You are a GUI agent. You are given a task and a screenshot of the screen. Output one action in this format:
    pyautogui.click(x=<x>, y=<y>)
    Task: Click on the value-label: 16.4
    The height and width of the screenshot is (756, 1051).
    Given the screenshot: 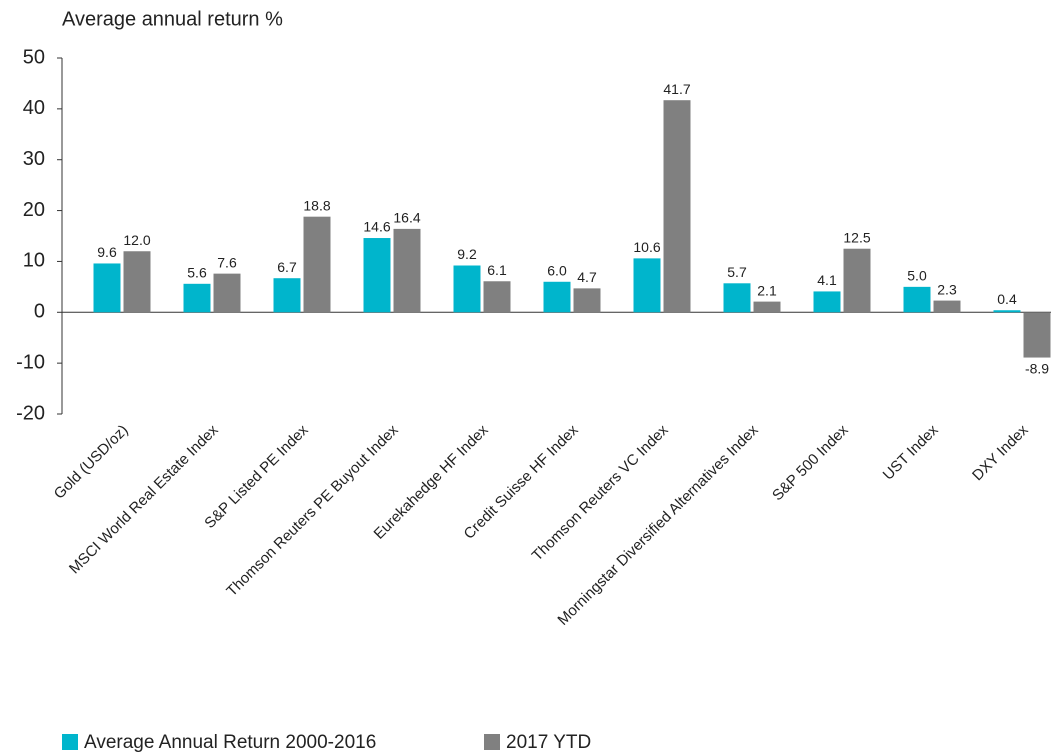 What is the action you would take?
    pyautogui.click(x=406, y=218)
    